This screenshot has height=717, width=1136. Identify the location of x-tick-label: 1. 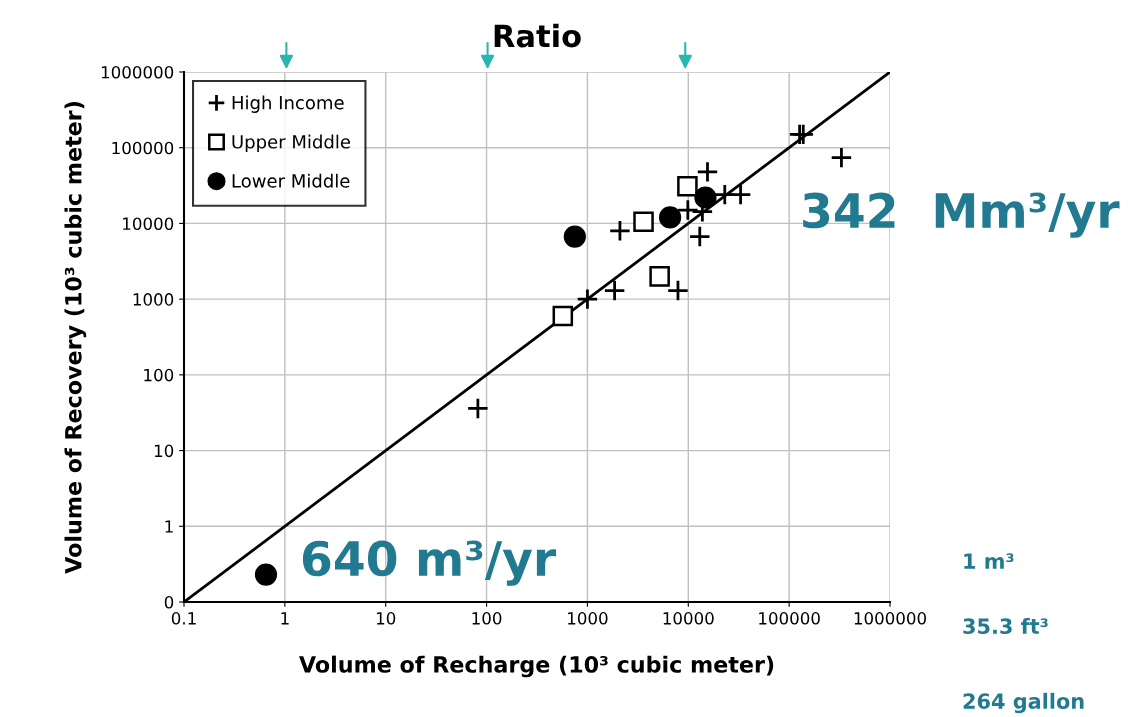
(285, 618).